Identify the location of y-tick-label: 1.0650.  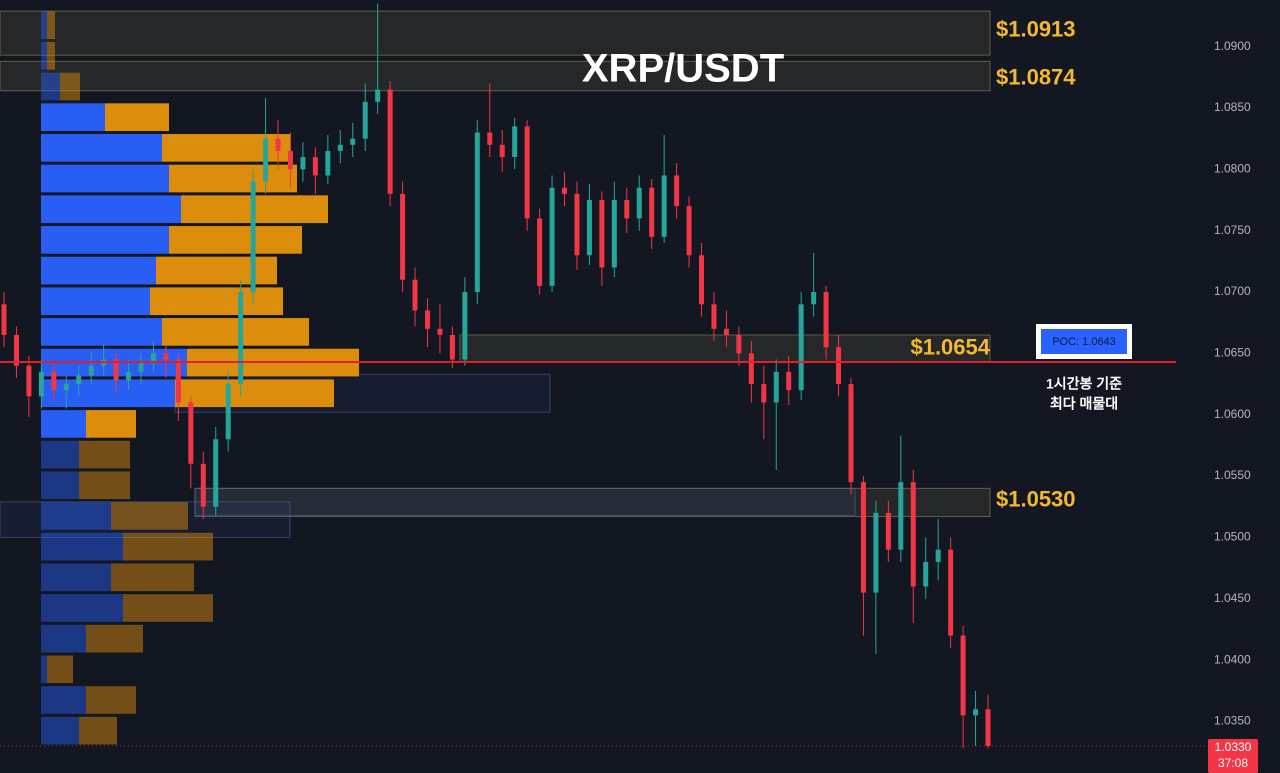
(1232, 353).